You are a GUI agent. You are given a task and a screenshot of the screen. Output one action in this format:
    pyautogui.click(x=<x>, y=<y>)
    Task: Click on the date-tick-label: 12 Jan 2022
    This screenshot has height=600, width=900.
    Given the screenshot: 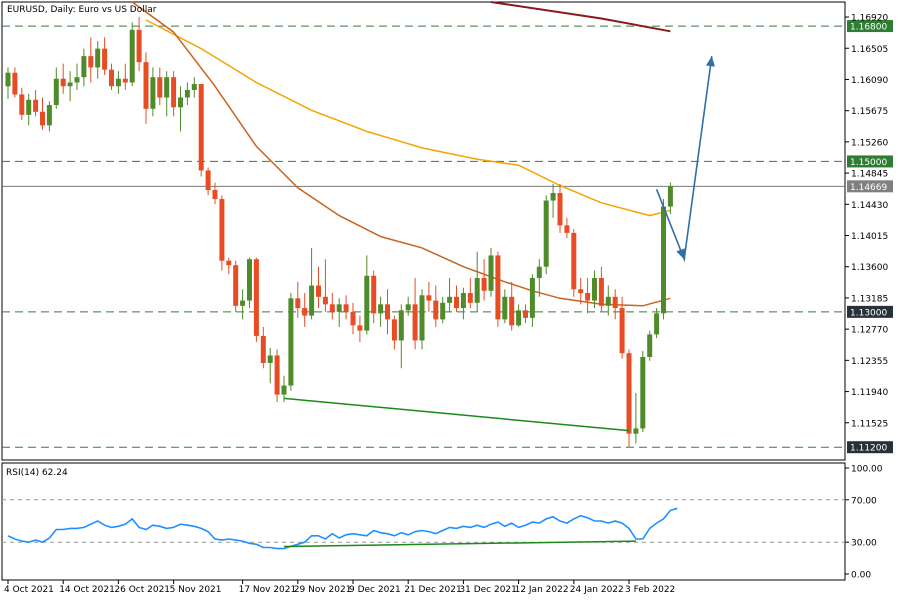 What is the action you would take?
    pyautogui.click(x=542, y=590)
    